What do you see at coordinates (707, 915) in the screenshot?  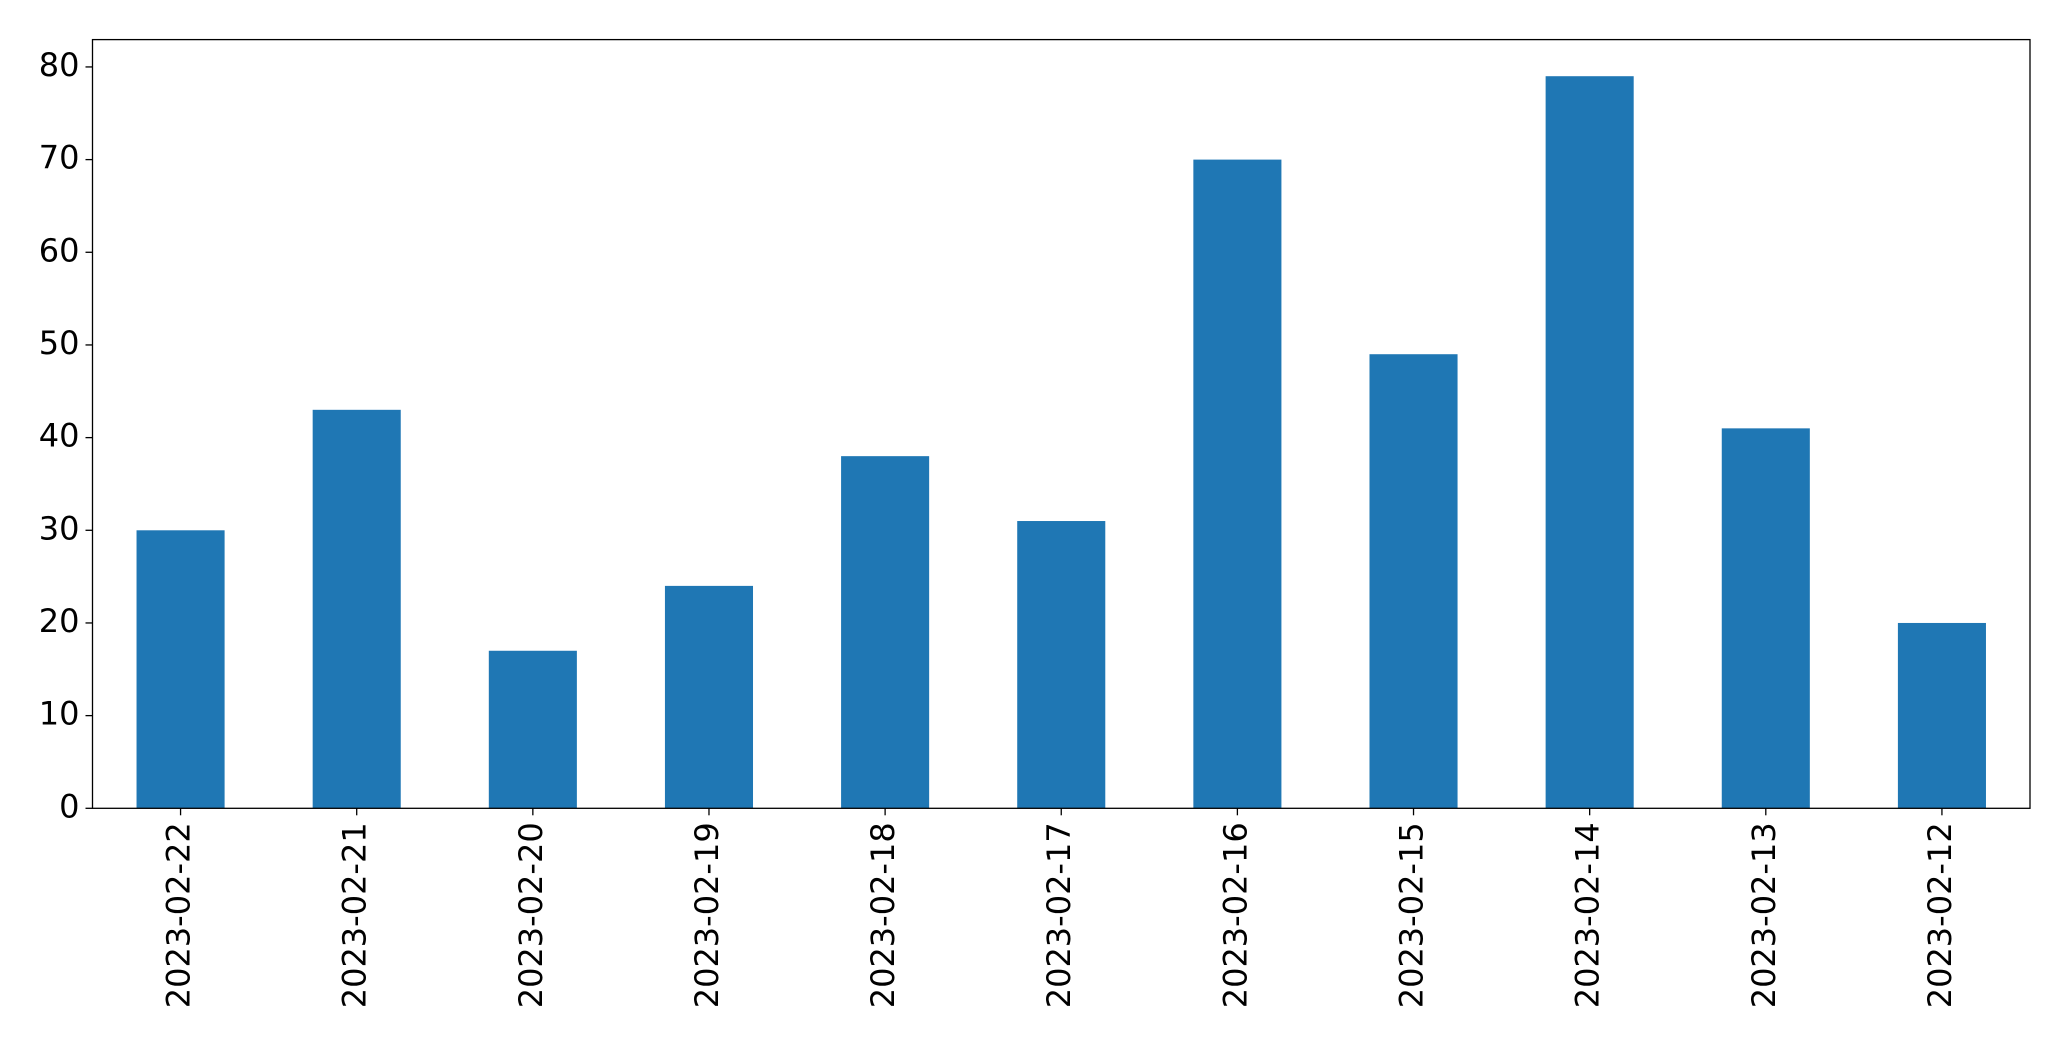 I see `x-tick-label: 2023-02-19` at bounding box center [707, 915].